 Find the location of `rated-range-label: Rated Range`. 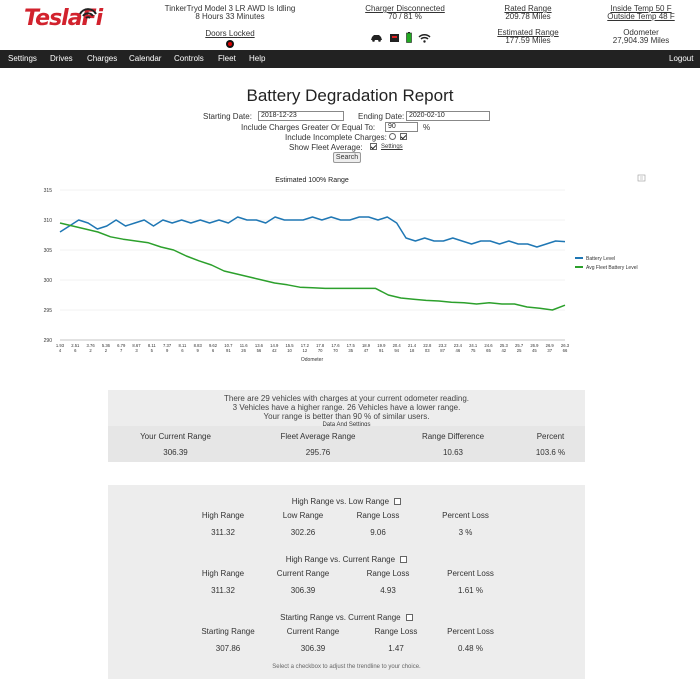

rated-range-label: Rated Range is located at coordinates (528, 8).